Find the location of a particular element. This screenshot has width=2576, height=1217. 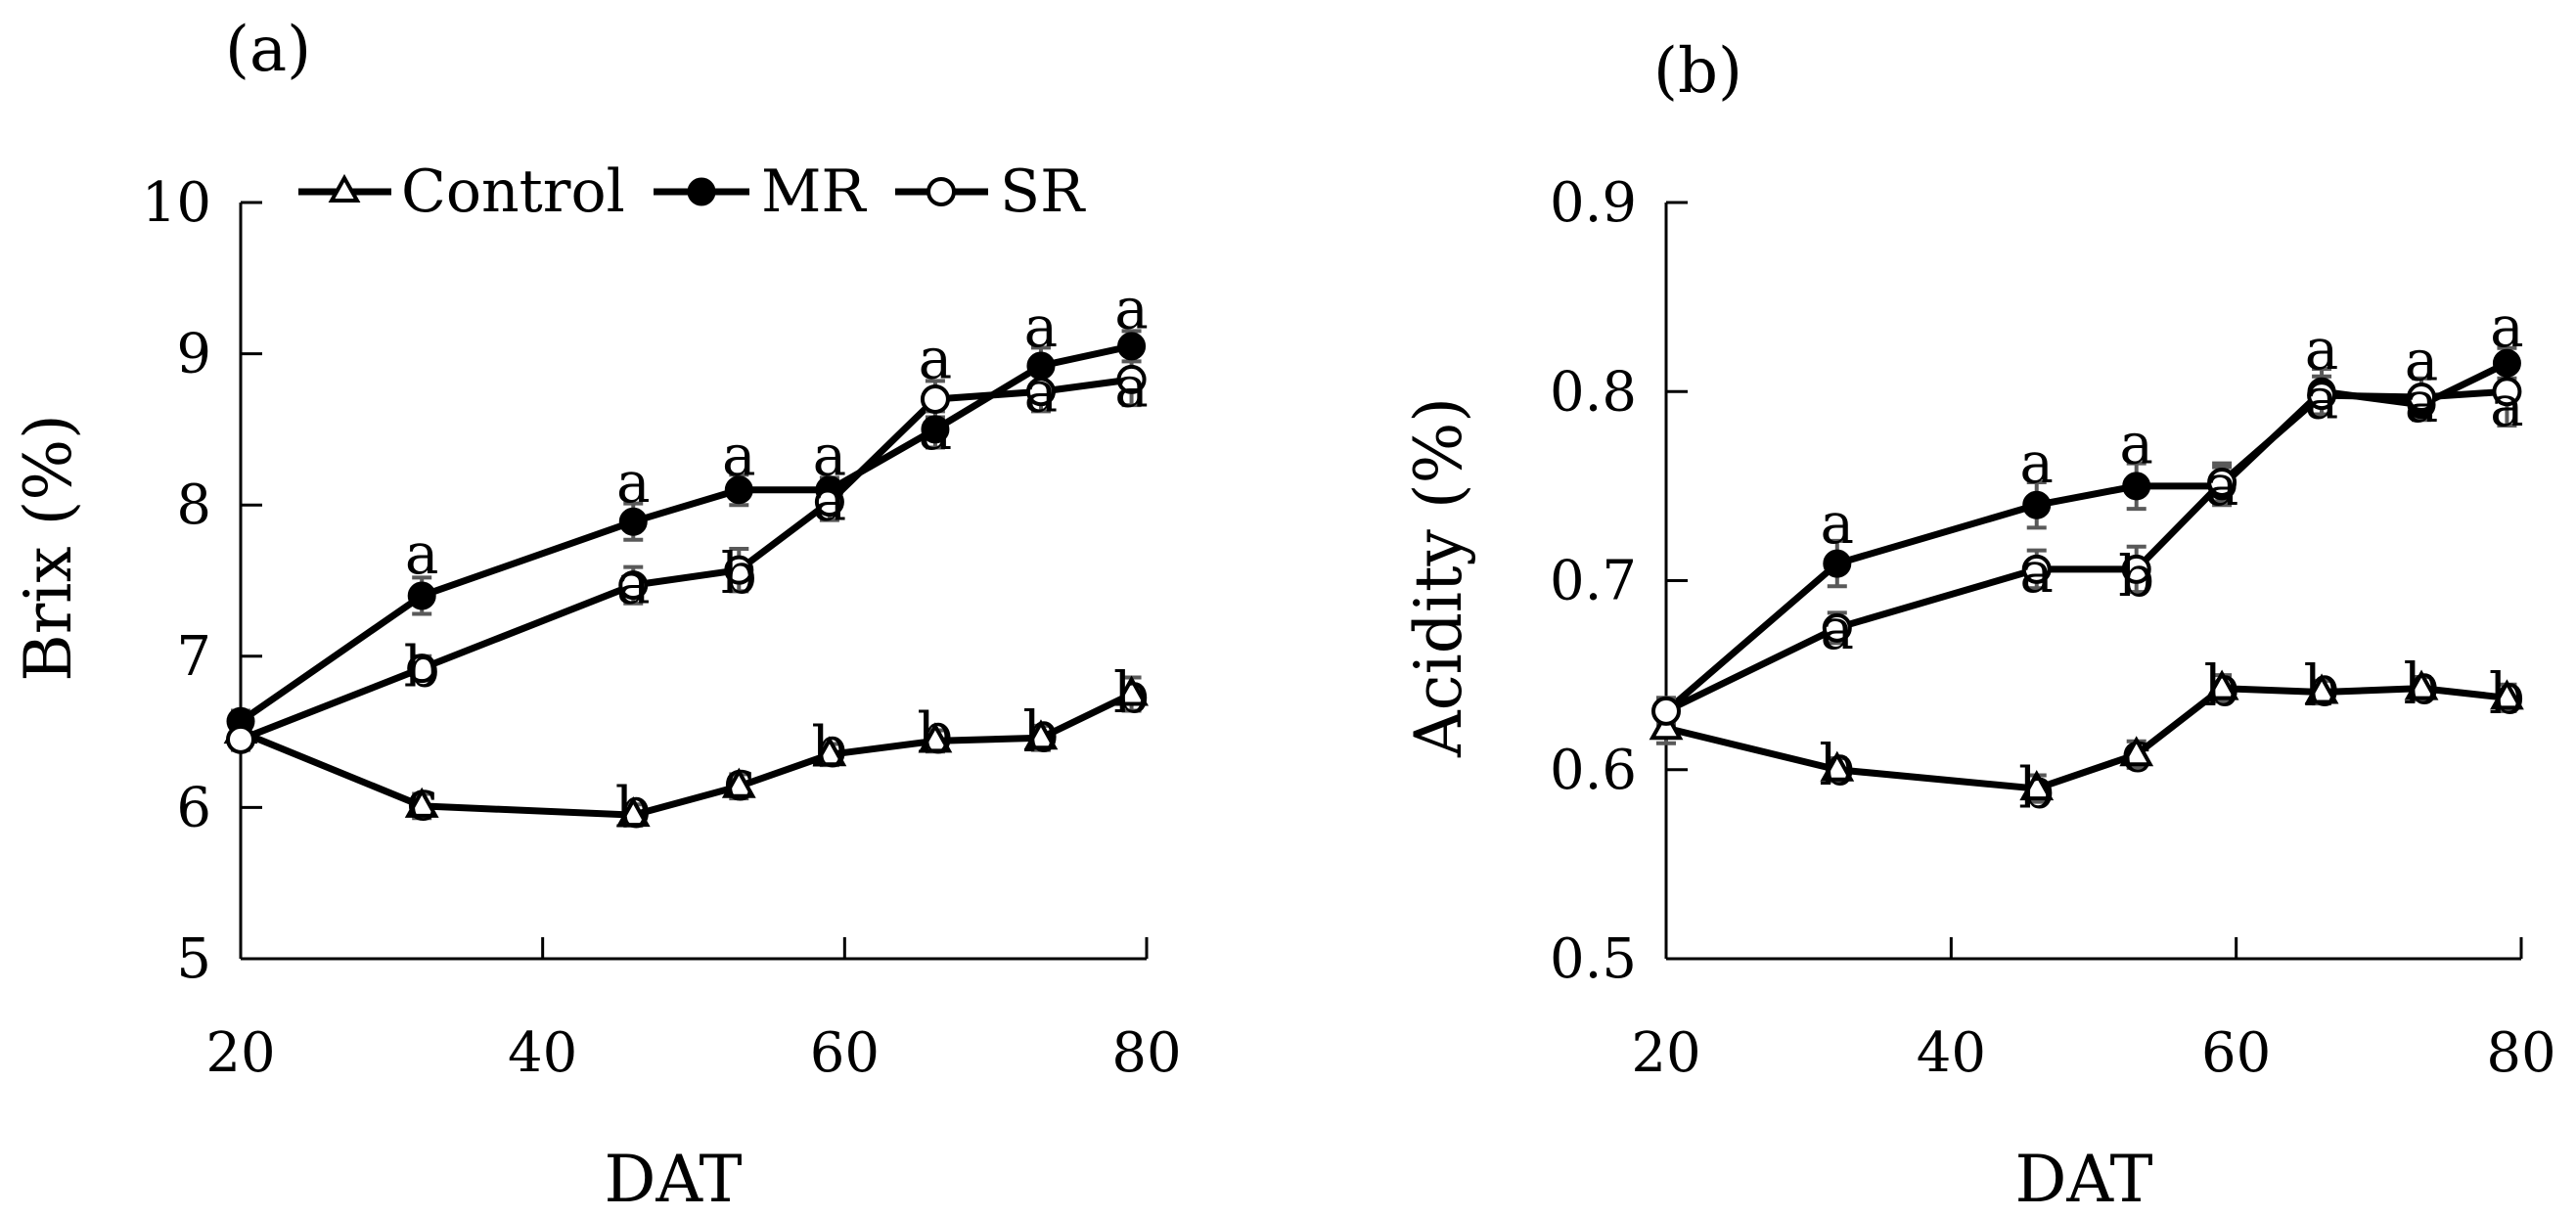

x-tick-label-a: 80 is located at coordinates (1146, 1053).